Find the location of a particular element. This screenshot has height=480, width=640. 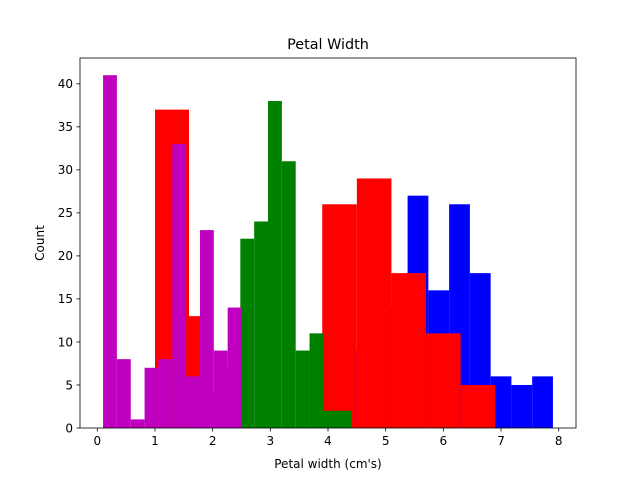

x-tick-label: 1 is located at coordinates (155, 441).